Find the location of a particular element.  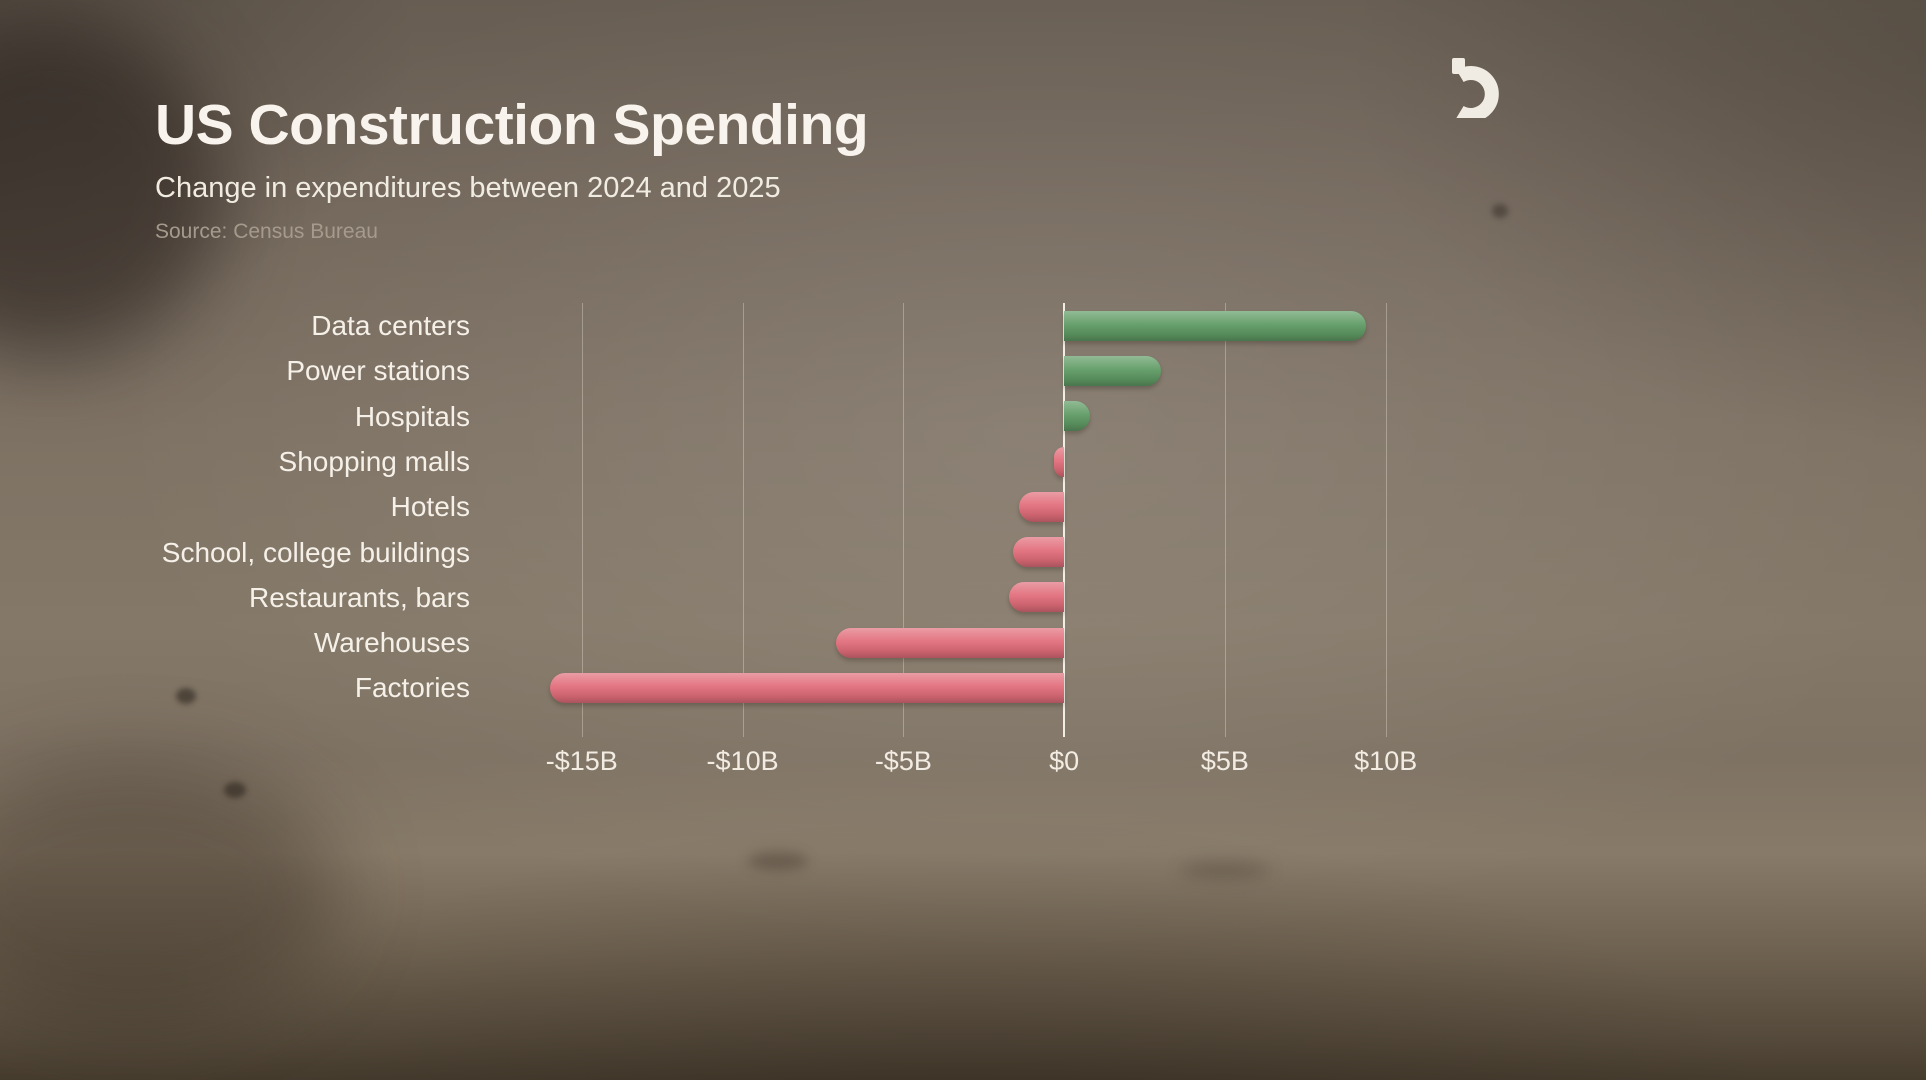

chart-source: Source: Census Bureau is located at coordinates (266, 231).